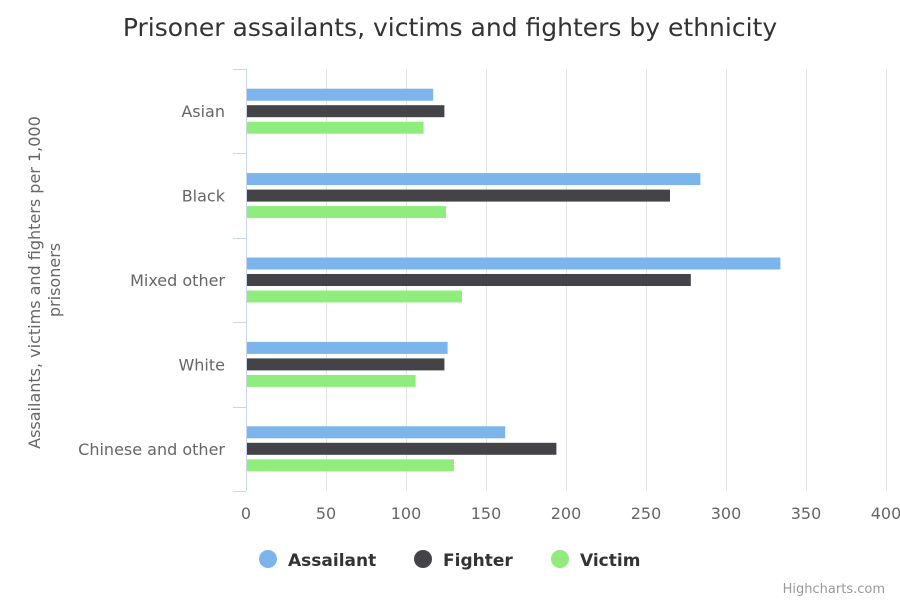  I want to click on x-tick-label-300: 300, so click(726, 513).